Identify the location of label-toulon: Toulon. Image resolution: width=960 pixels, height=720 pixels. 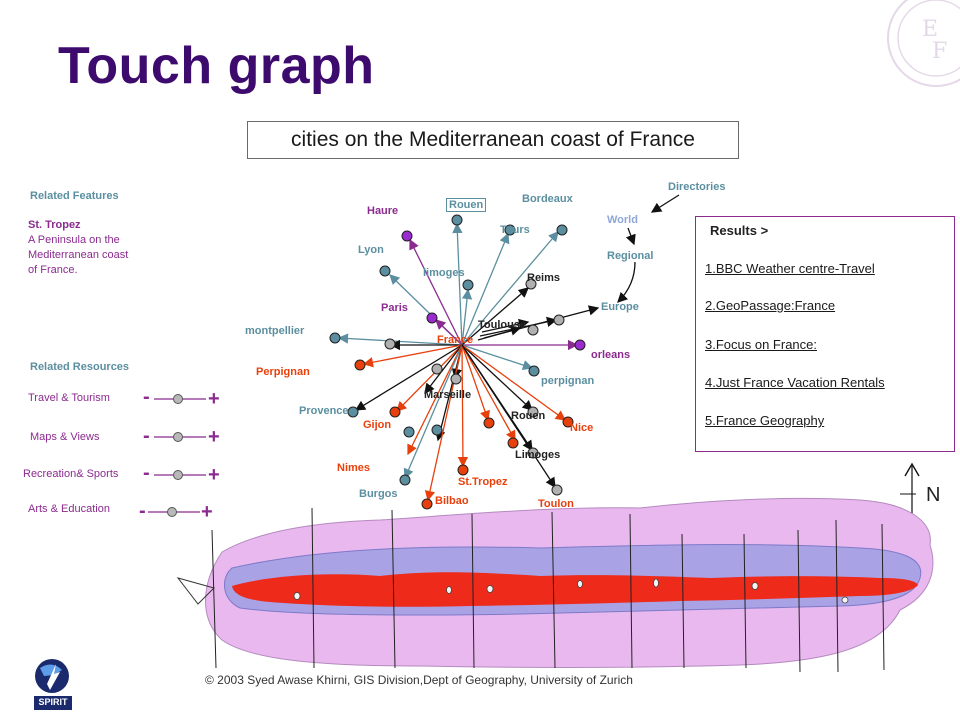
(556, 504).